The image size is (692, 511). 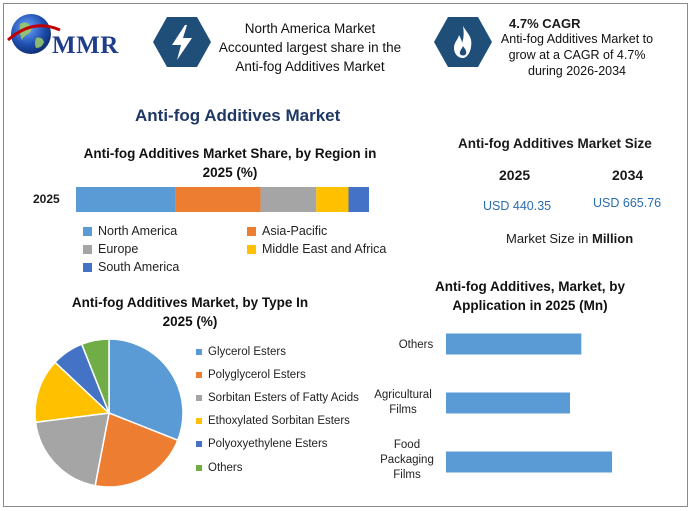 What do you see at coordinates (139, 267) in the screenshot?
I see `legend-label: South America` at bounding box center [139, 267].